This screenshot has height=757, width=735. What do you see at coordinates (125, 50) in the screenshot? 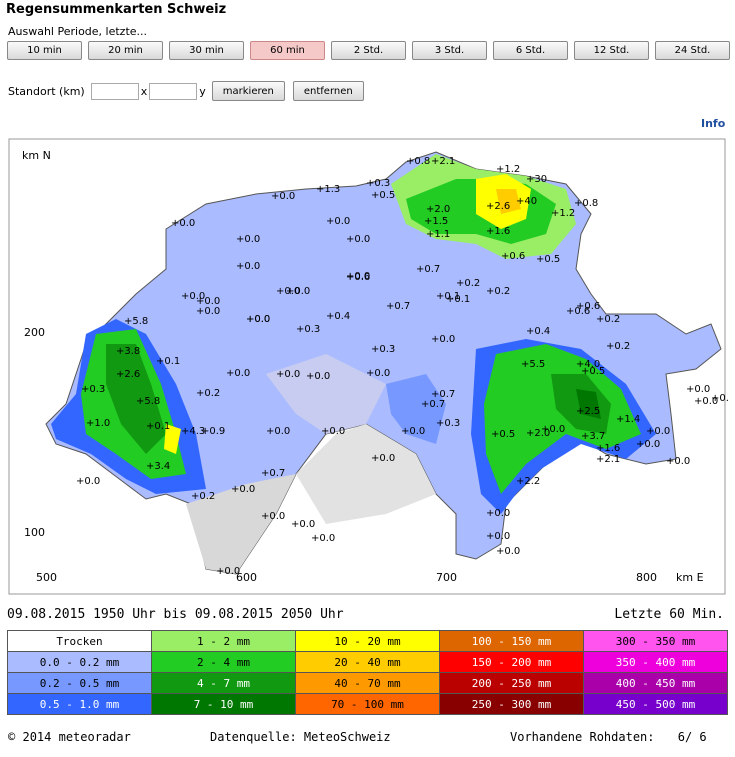
I see `period-button-20-min: 20 min` at bounding box center [125, 50].